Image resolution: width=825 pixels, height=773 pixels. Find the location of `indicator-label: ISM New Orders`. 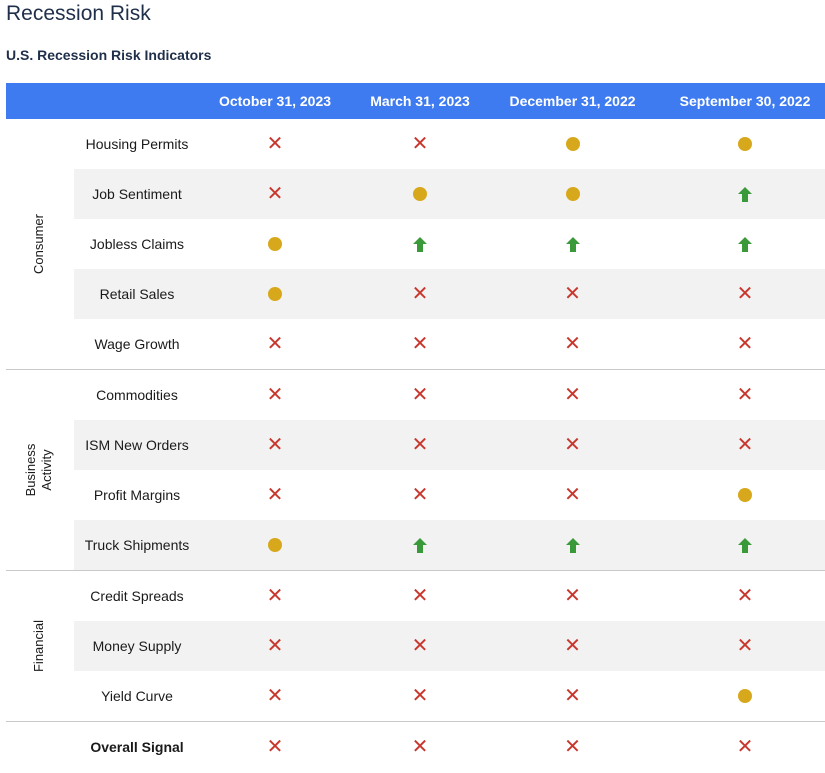

indicator-label: ISM New Orders is located at coordinates (137, 445).